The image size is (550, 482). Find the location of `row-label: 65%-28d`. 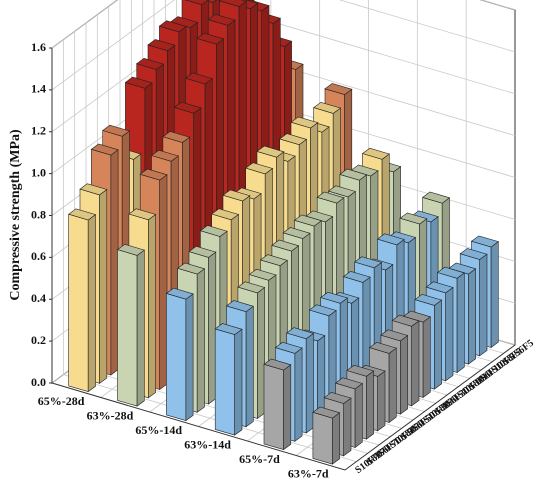

row-label: 65%-28d is located at coordinates (61, 401).